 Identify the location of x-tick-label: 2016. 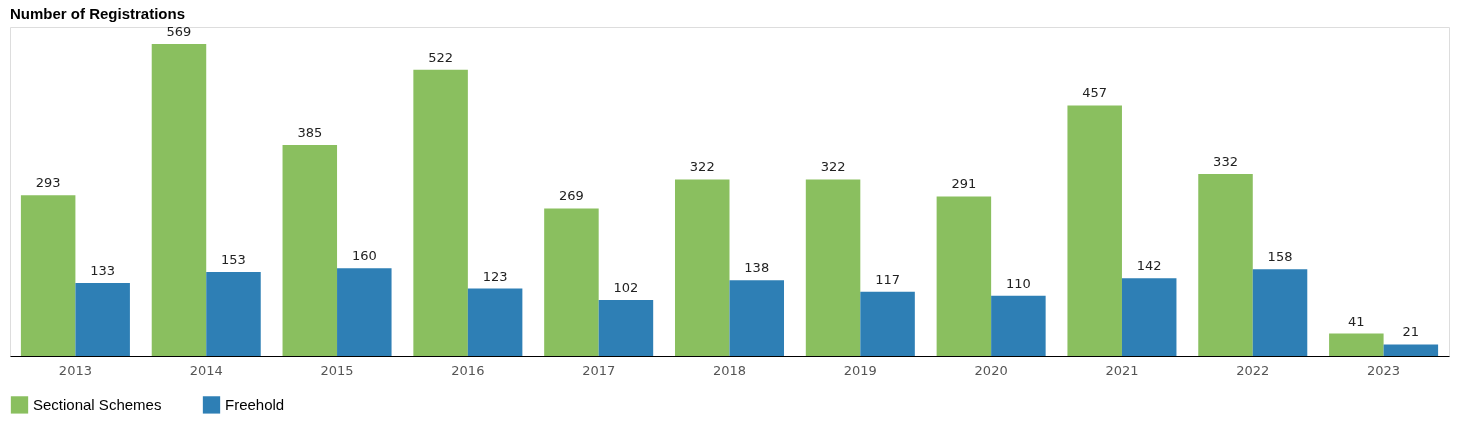
(468, 370).